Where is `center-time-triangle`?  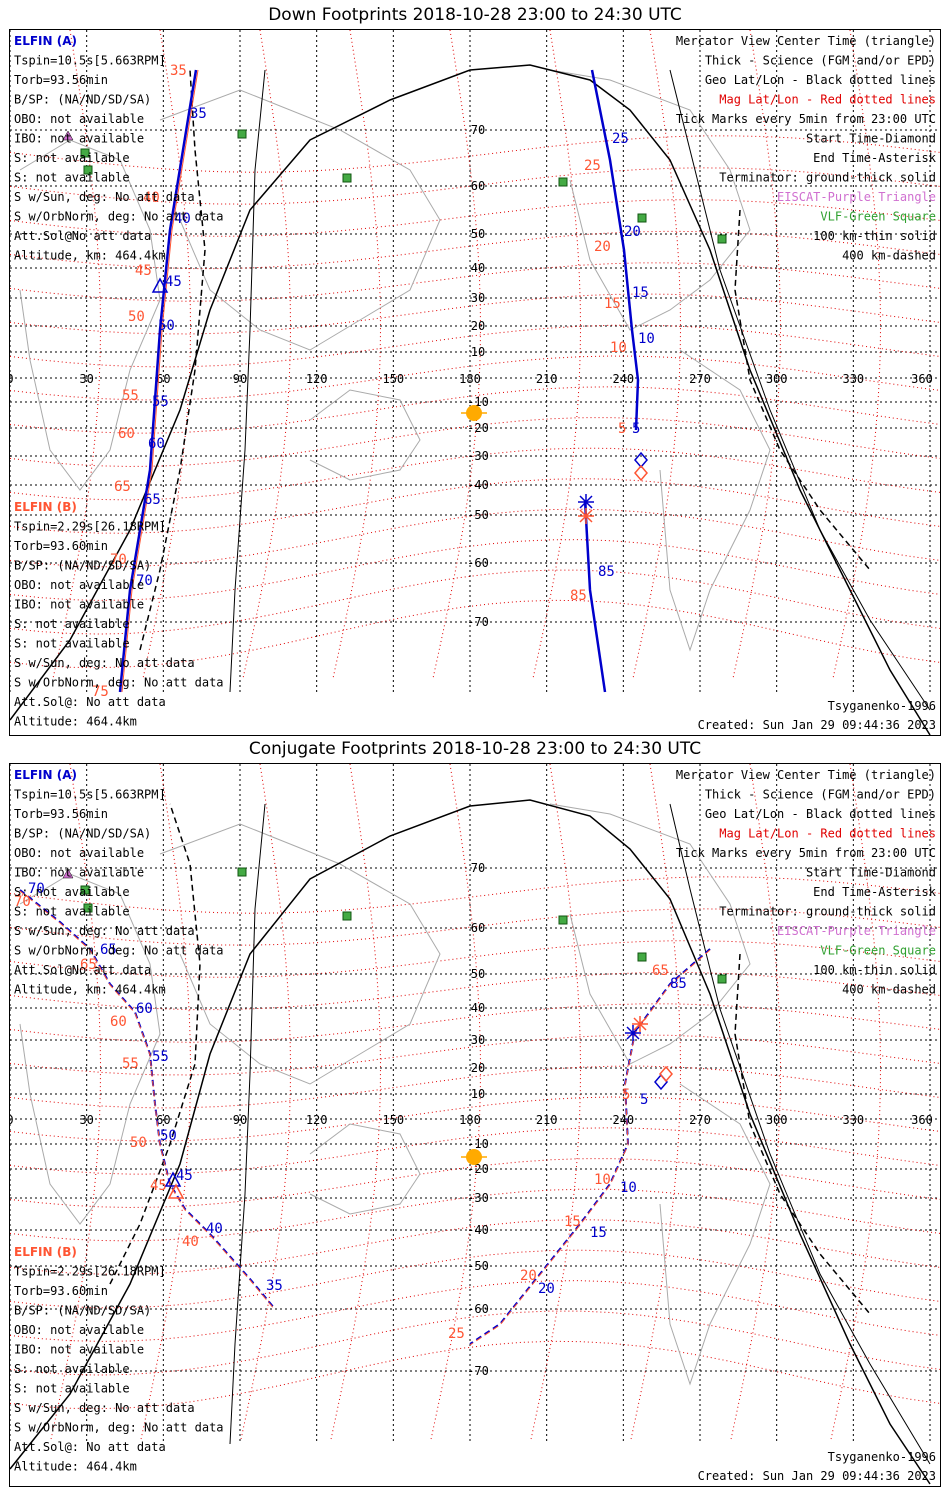 center-time-triangle is located at coordinates (173, 1179).